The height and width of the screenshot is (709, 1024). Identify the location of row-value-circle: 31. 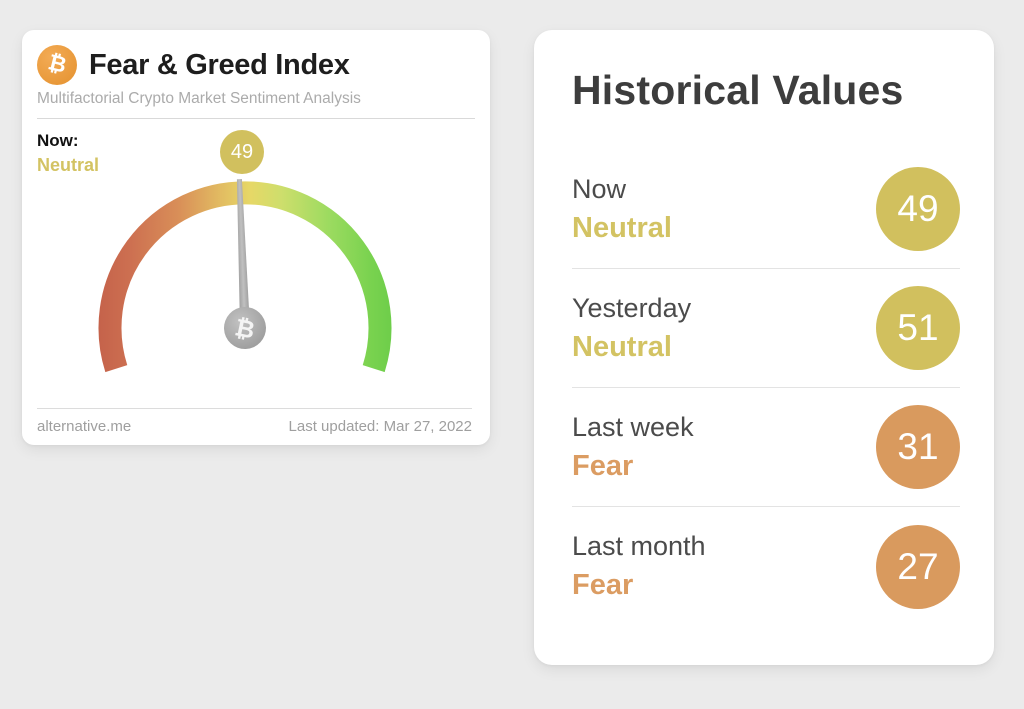
(918, 447).